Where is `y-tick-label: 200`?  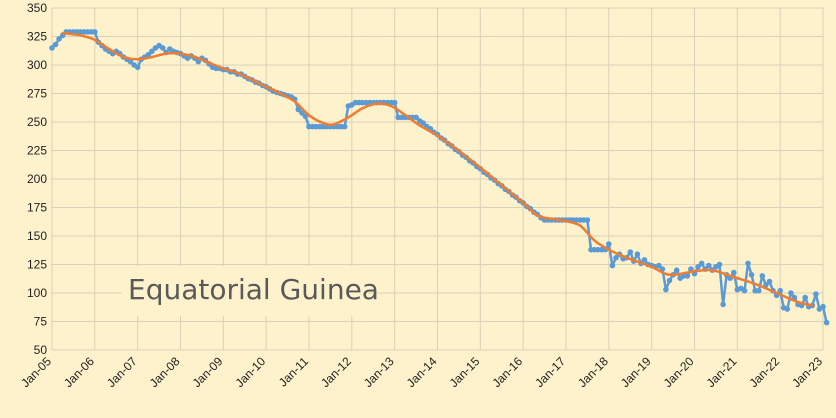
y-tick-label: 200 is located at coordinates (37, 179).